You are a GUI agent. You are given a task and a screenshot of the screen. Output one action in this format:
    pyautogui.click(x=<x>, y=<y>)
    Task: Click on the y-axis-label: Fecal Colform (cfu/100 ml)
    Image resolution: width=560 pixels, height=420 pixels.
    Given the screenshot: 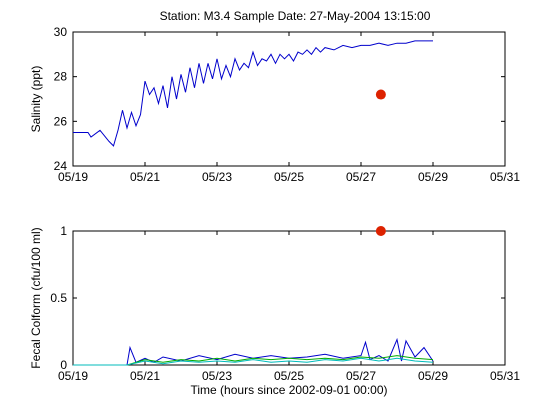 What is the action you would take?
    pyautogui.click(x=36, y=297)
    